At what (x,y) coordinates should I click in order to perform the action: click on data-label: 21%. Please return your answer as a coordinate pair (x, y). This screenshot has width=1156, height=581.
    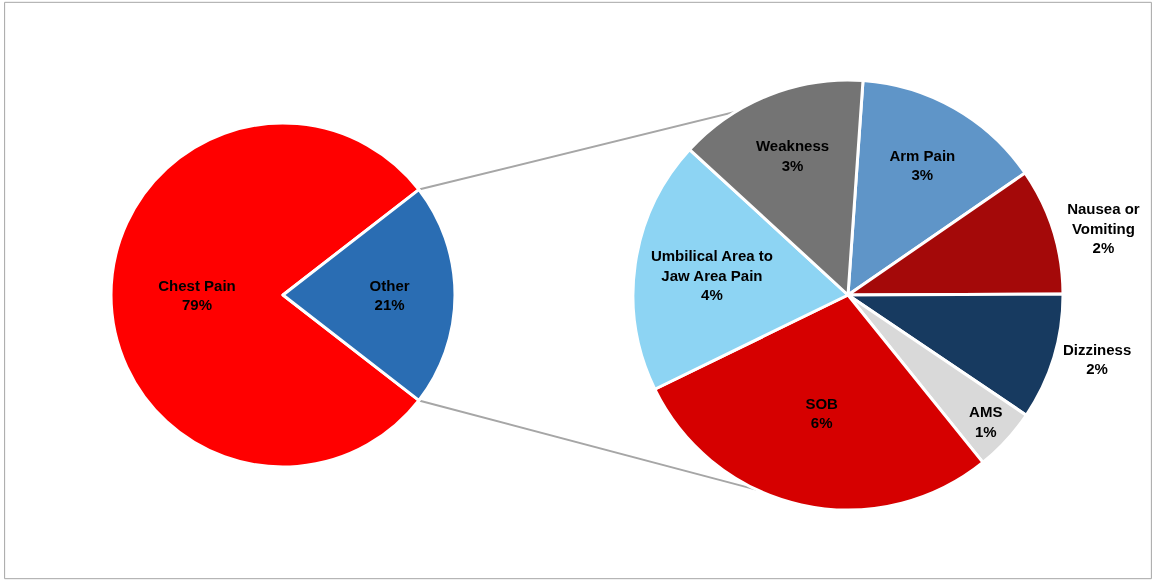
    Looking at the image, I should click on (389, 305).